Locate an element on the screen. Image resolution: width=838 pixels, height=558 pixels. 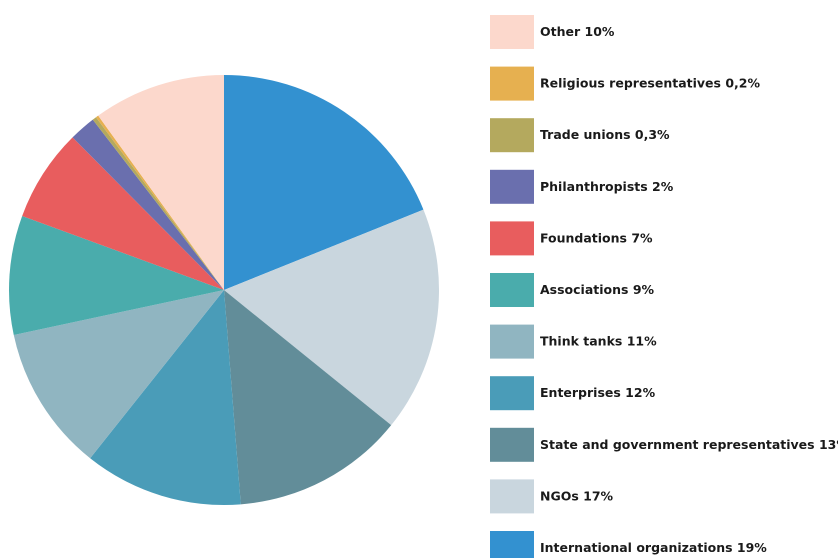
legend-label: Associations 9% is located at coordinates (597, 289).